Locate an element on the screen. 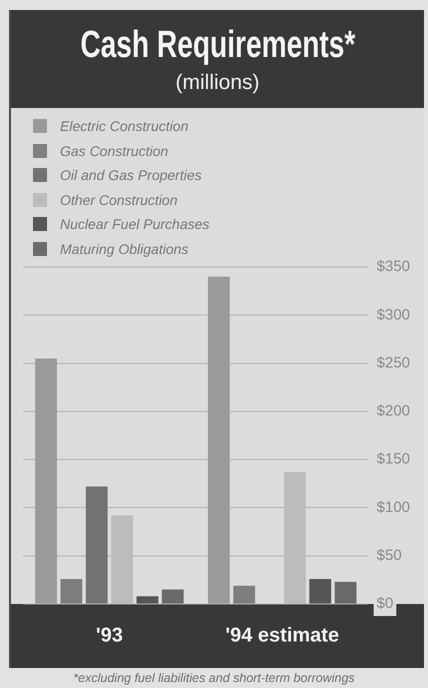 The image size is (428, 688). legend-label: Nuclear Fuel Purchases is located at coordinates (135, 224).